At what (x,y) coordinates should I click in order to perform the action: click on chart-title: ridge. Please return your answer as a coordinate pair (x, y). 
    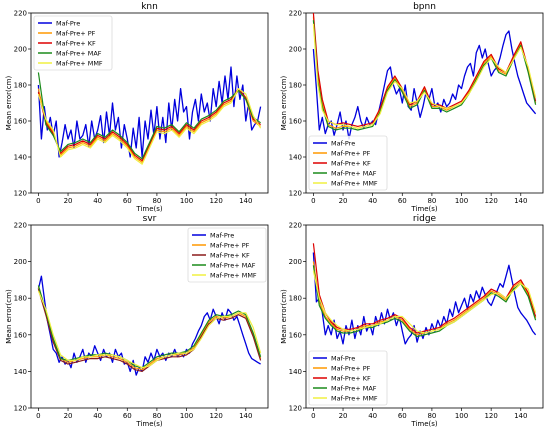
    Looking at the image, I should click on (425, 219).